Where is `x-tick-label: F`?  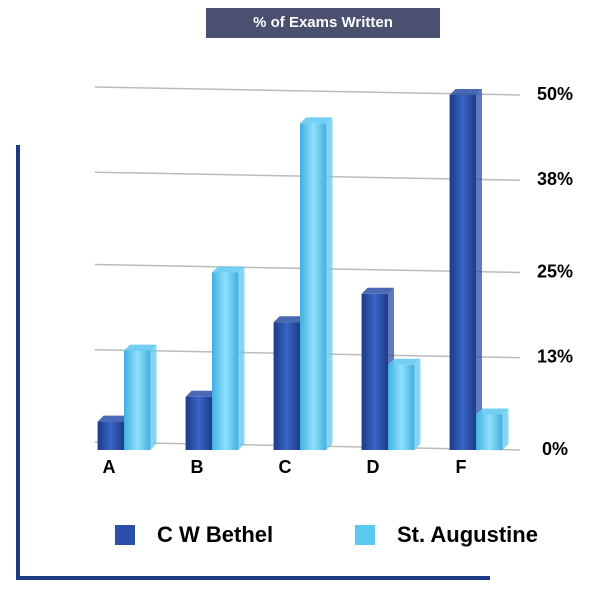 x-tick-label: F is located at coordinates (461, 467).